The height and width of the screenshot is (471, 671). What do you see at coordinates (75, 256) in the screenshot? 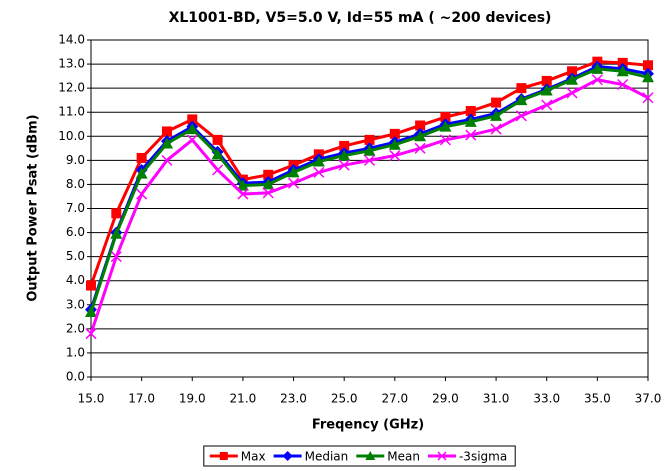
I see `y-tick-label: 5.0` at bounding box center [75, 256].